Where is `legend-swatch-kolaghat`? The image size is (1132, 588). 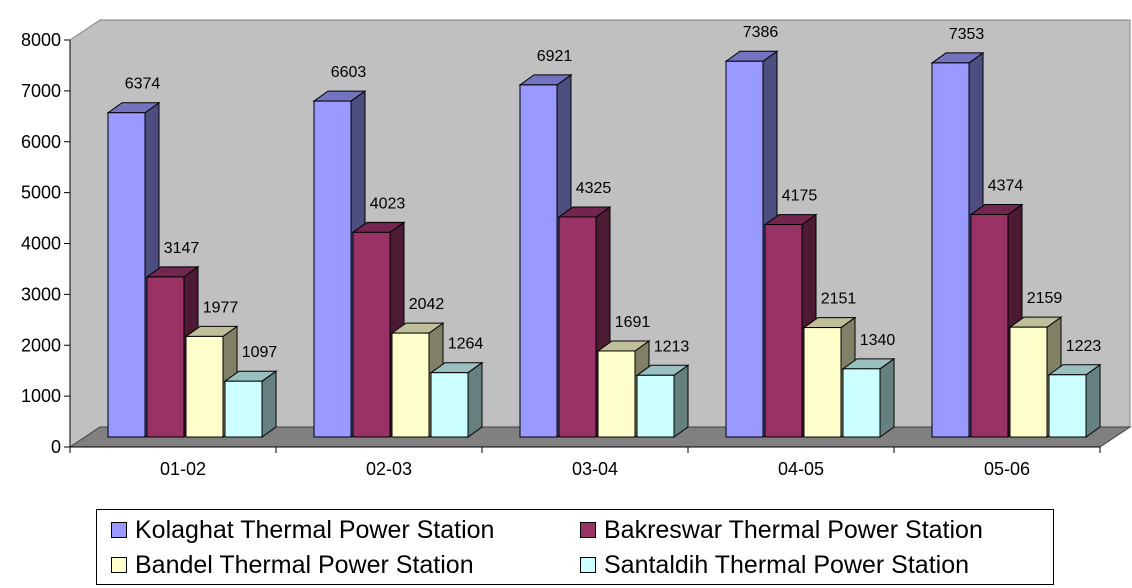
legend-swatch-kolaghat is located at coordinates (119, 530).